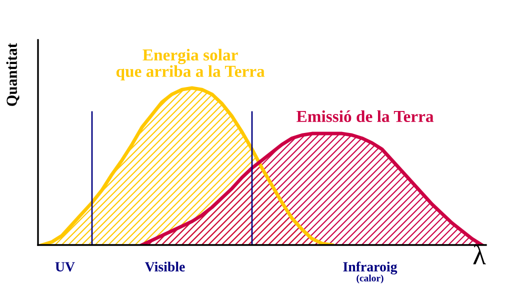  What do you see at coordinates (164, 267) in the screenshot?
I see `text: Visible` at bounding box center [164, 267].